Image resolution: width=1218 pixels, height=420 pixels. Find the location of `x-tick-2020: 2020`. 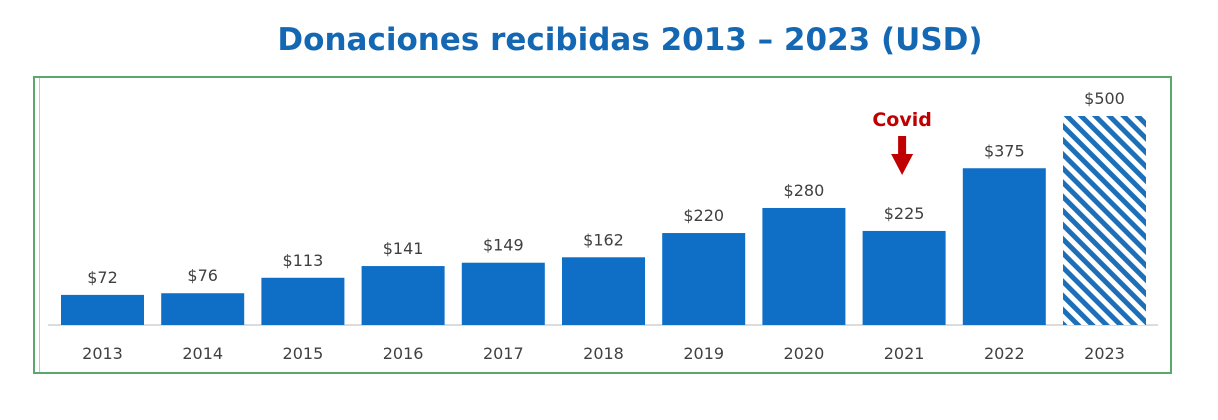

x-tick-2020: 2020 is located at coordinates (804, 353).